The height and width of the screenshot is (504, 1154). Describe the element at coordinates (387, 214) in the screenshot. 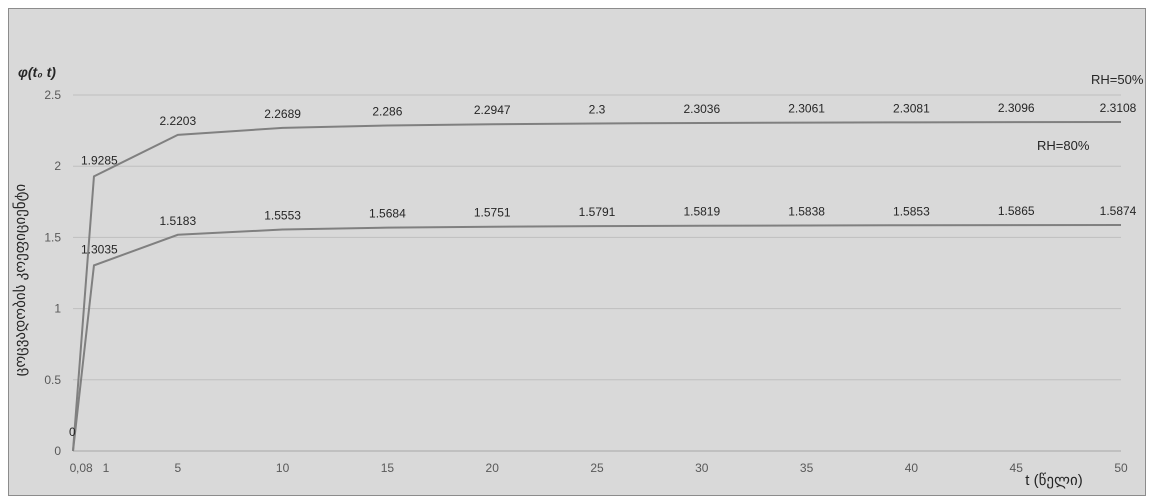

I see `data-label: 1.5684` at that location.